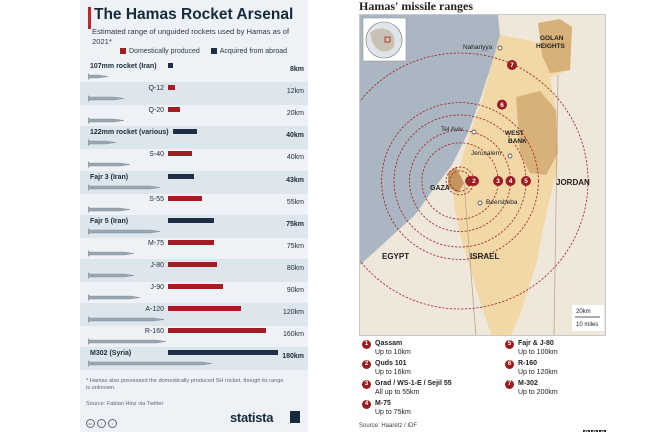 Image resolution: width=650 pixels, height=432 pixels. What do you see at coordinates (486, 153) in the screenshot?
I see `place-jerusalem: Jerusalem` at bounding box center [486, 153].